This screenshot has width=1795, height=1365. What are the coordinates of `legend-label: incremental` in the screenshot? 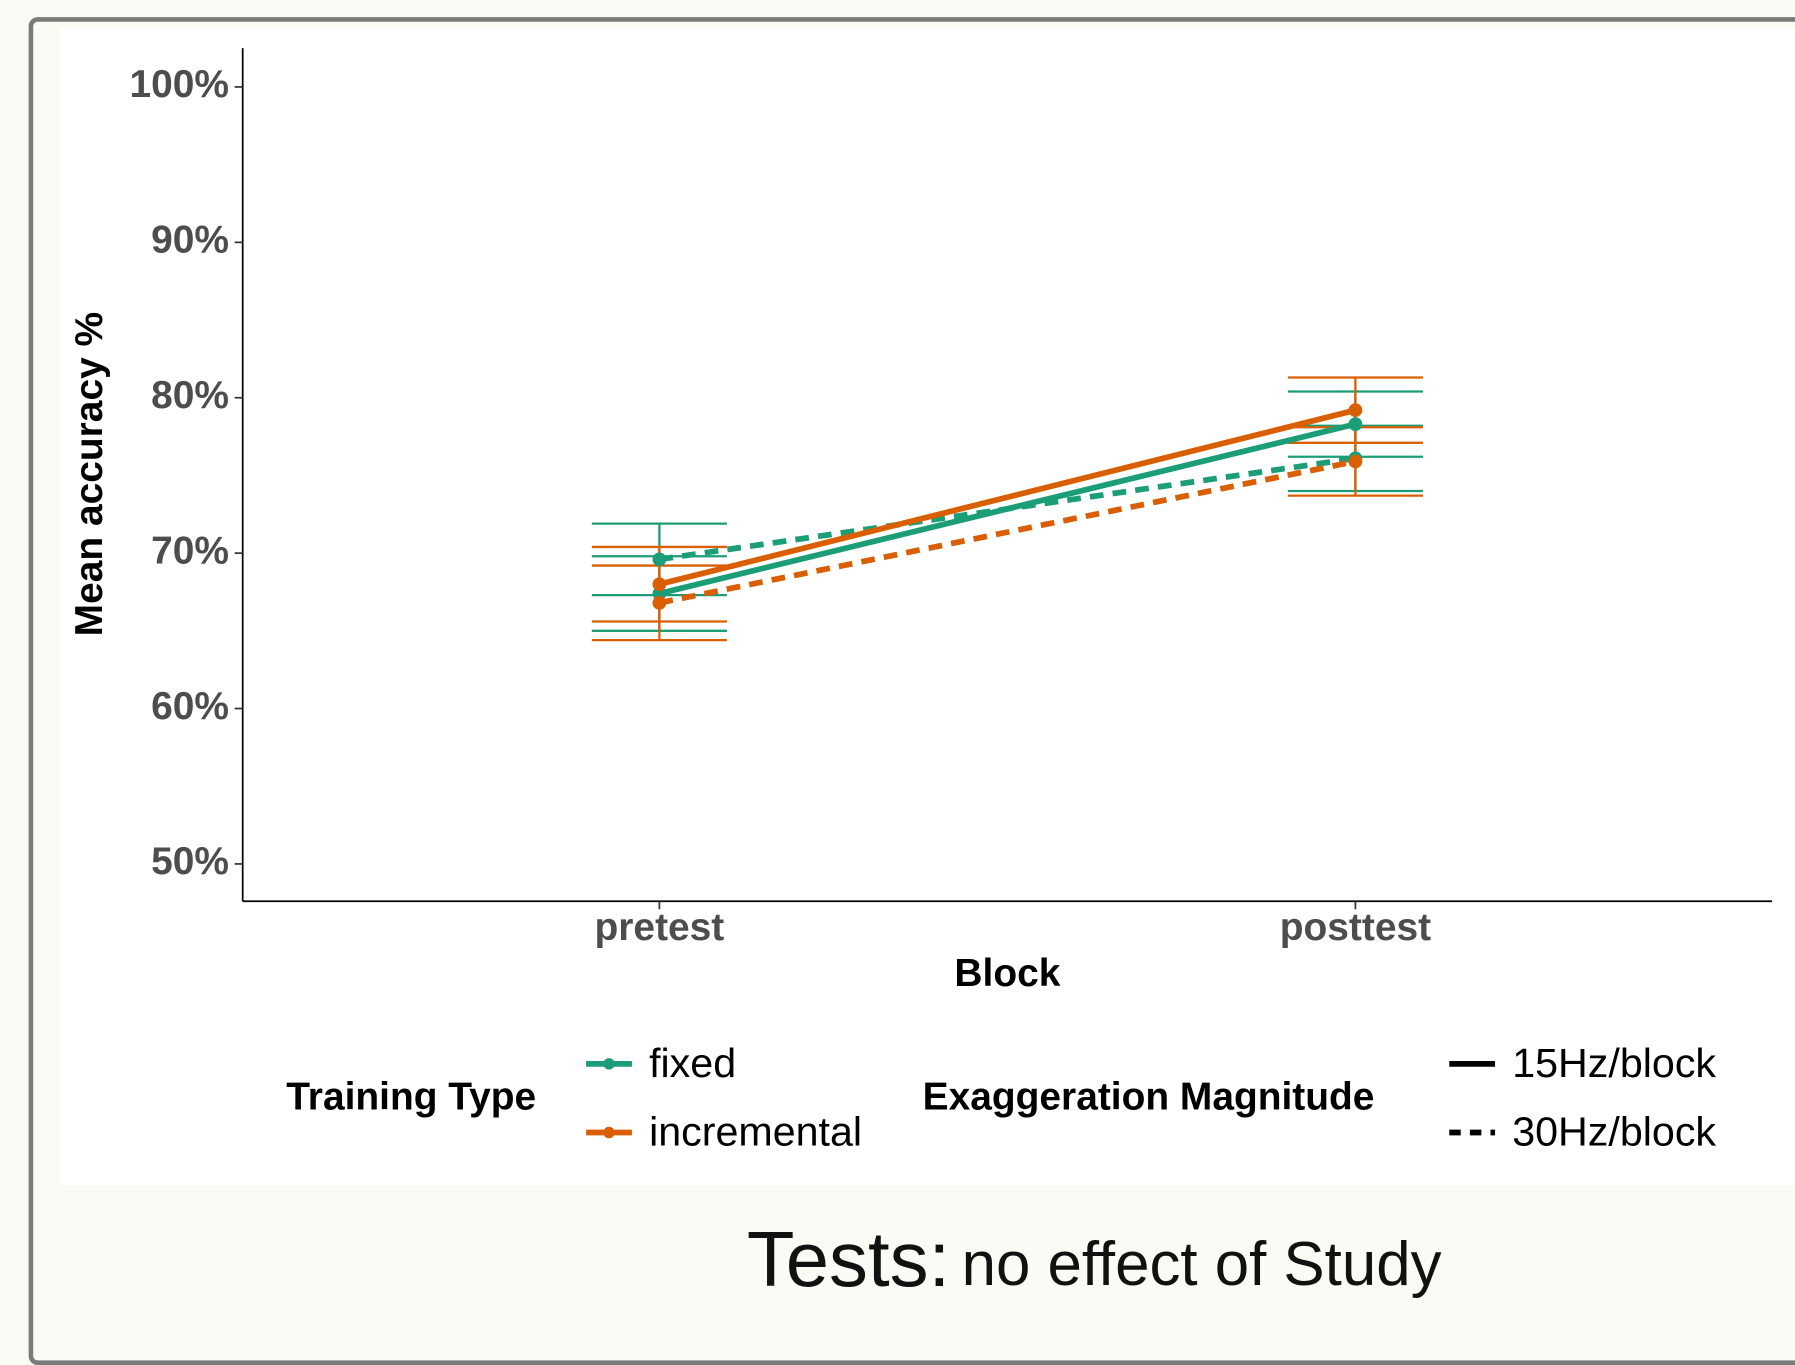 It's located at (755, 1132).